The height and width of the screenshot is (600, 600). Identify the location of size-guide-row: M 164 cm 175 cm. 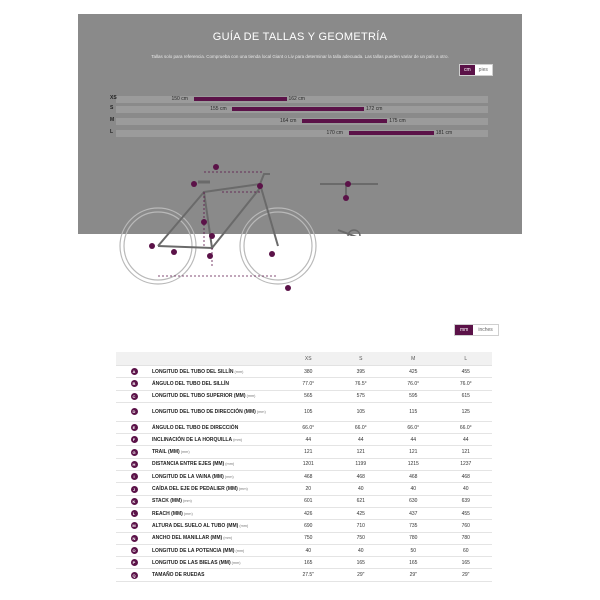
(299, 121).